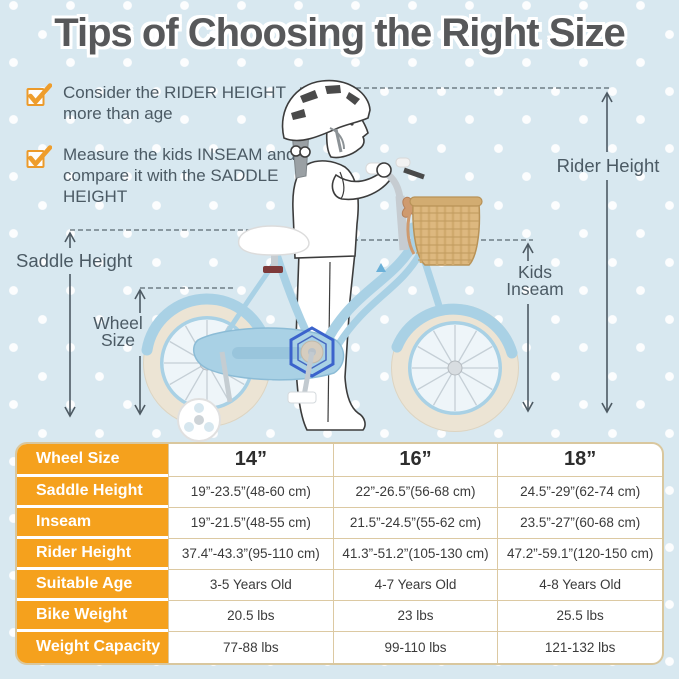 This screenshot has height=679, width=679. I want to click on table-cell: 4-8 Years Old, so click(579, 585).